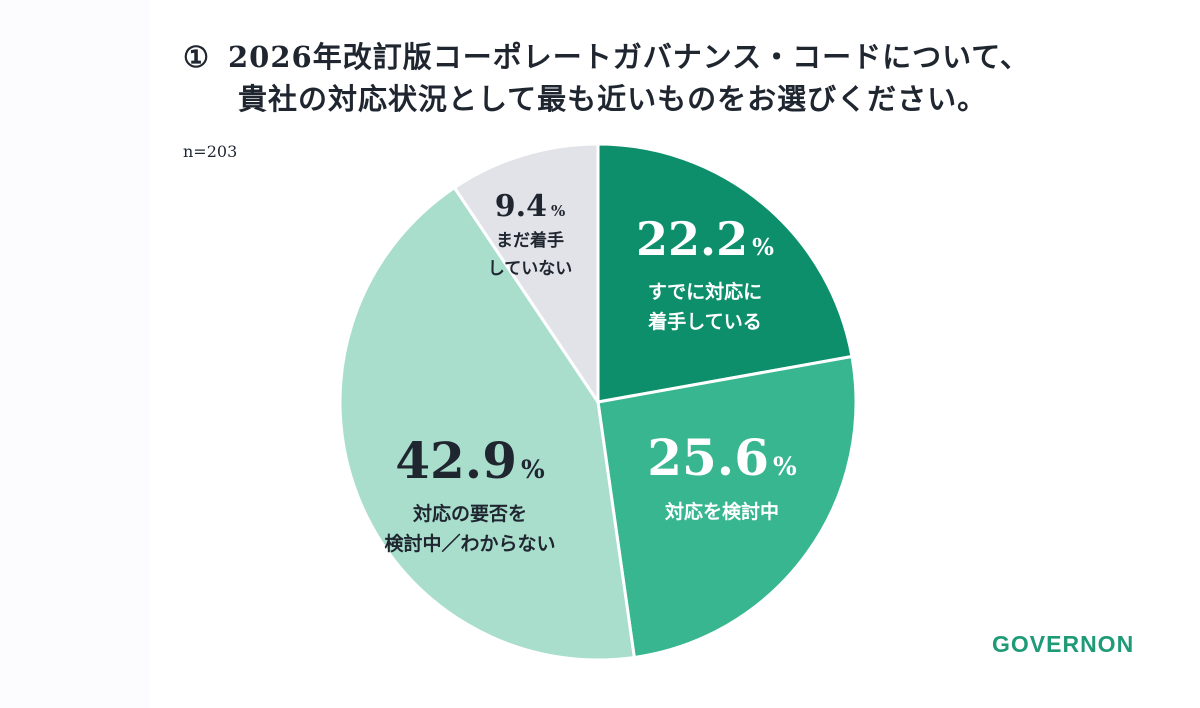  I want to click on slice-category-label: まだ着手, so click(530, 240).